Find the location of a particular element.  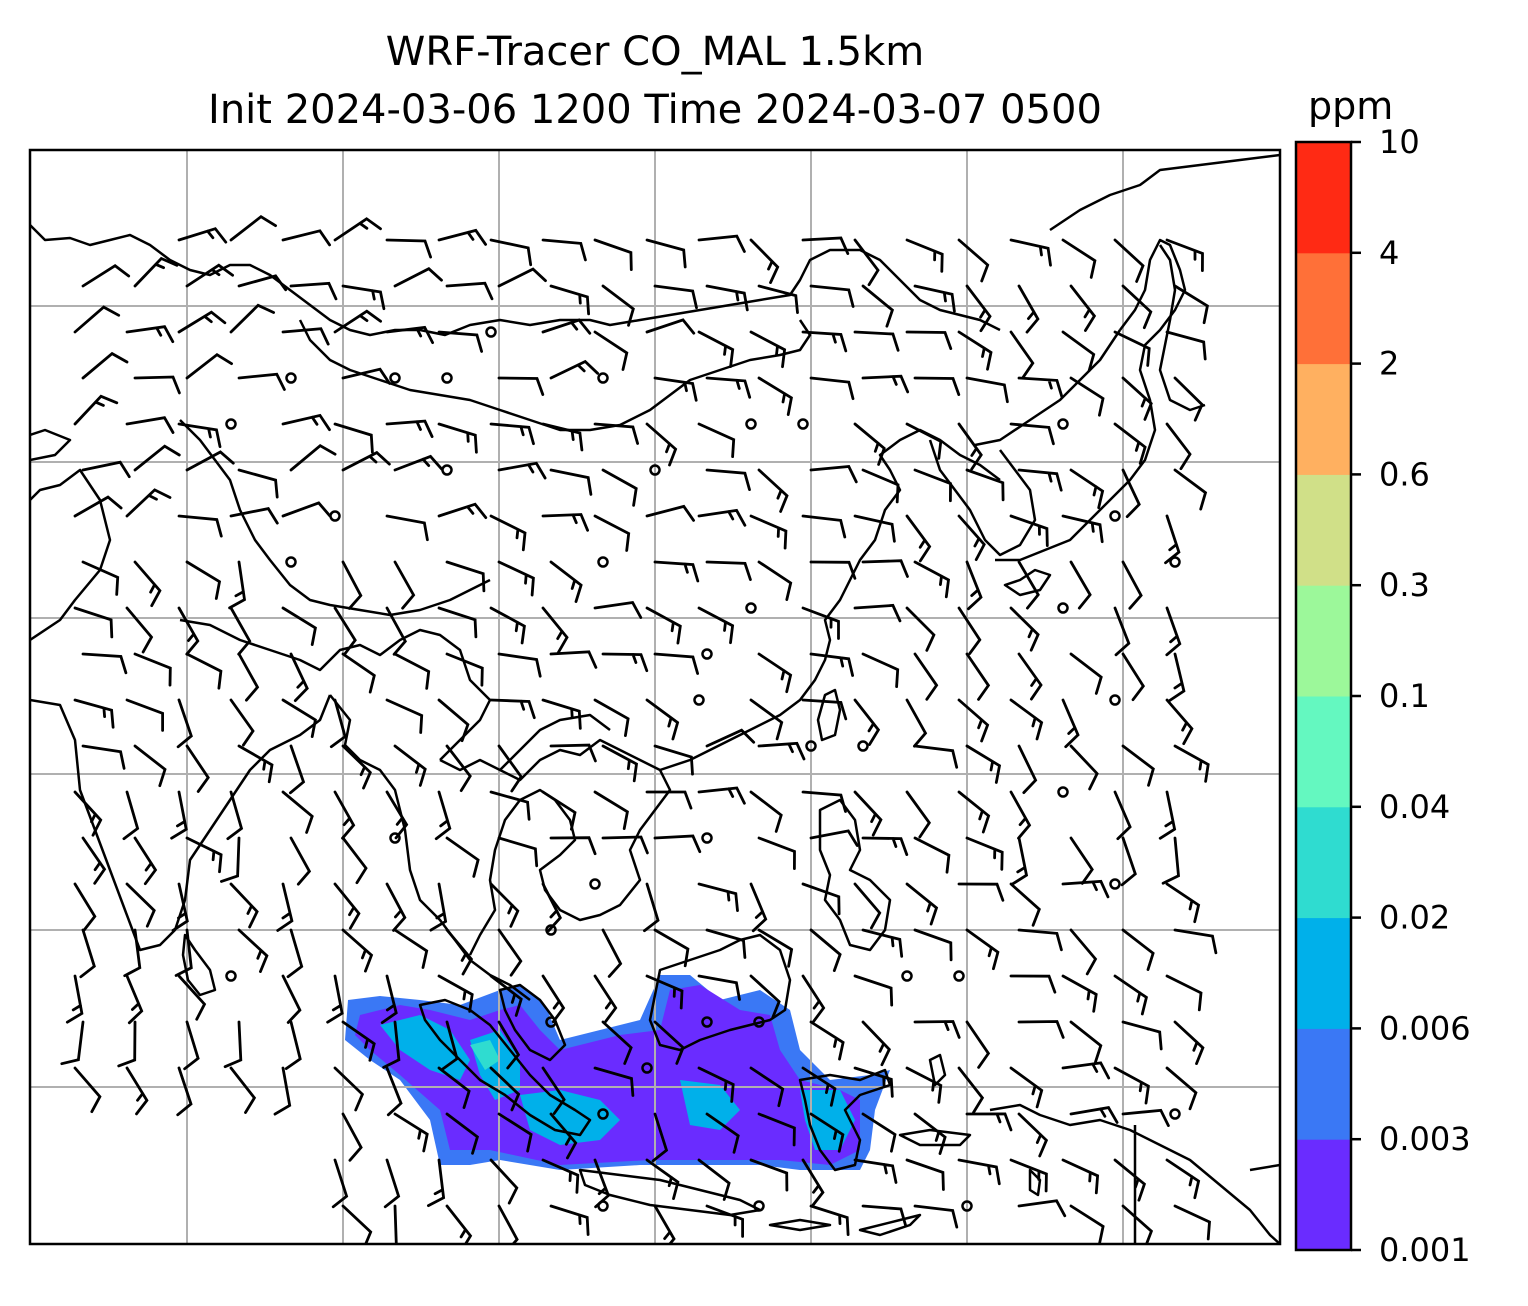

colorbar-segment is located at coordinates (1323, 973).